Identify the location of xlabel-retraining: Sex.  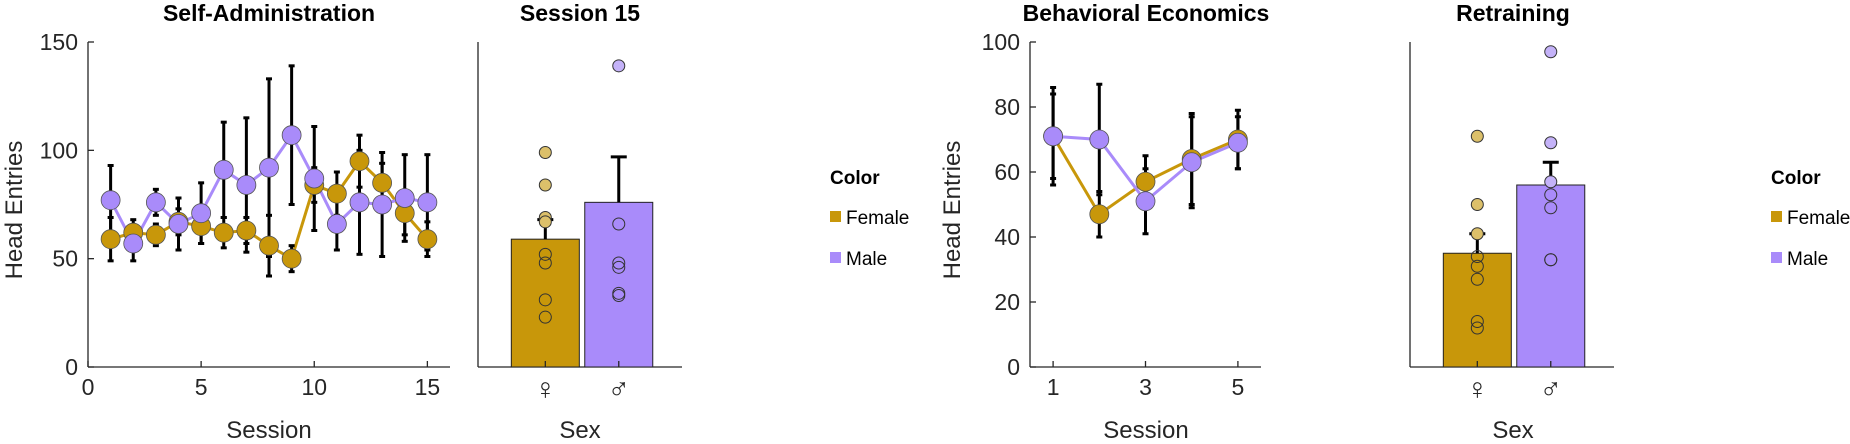
(1512, 430).